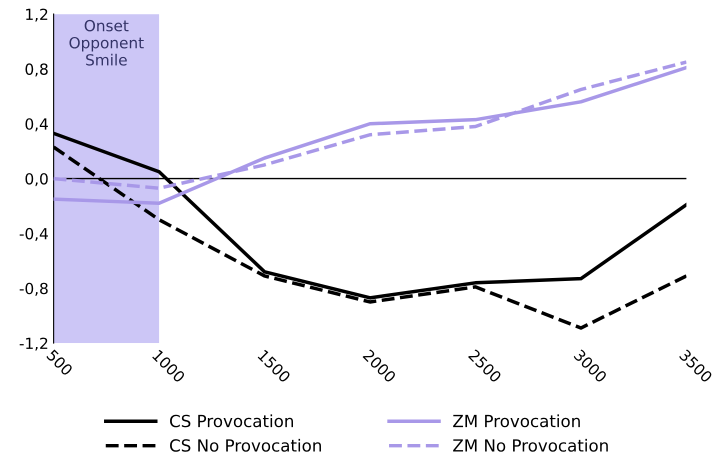  What do you see at coordinates (36, 125) in the screenshot?
I see `y-tick-label: 0,4` at bounding box center [36, 125].